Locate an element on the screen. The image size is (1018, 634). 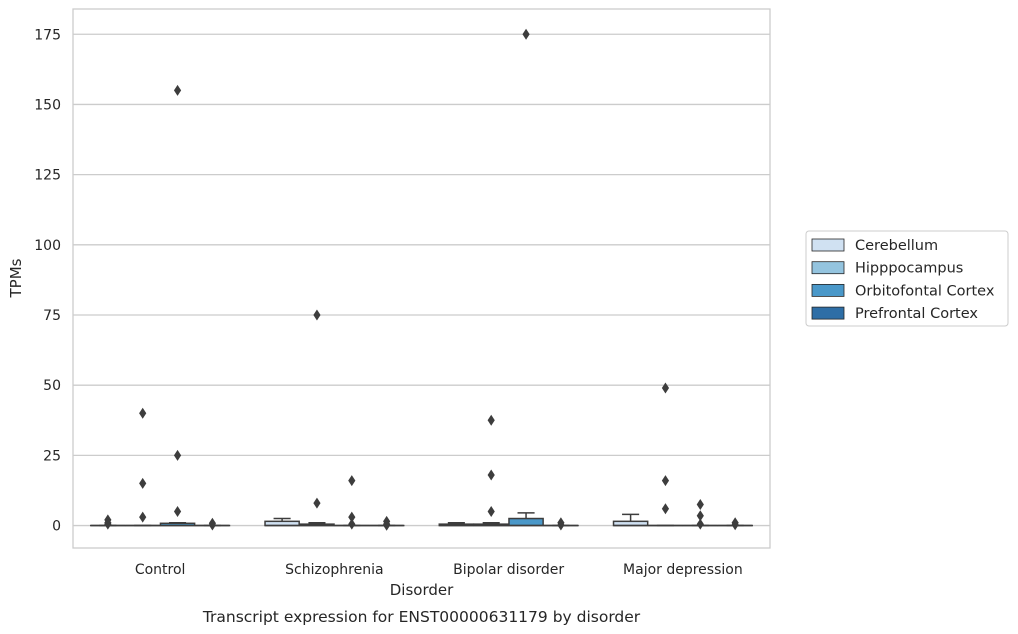
y-tick-label: 75 is located at coordinates (52, 316).